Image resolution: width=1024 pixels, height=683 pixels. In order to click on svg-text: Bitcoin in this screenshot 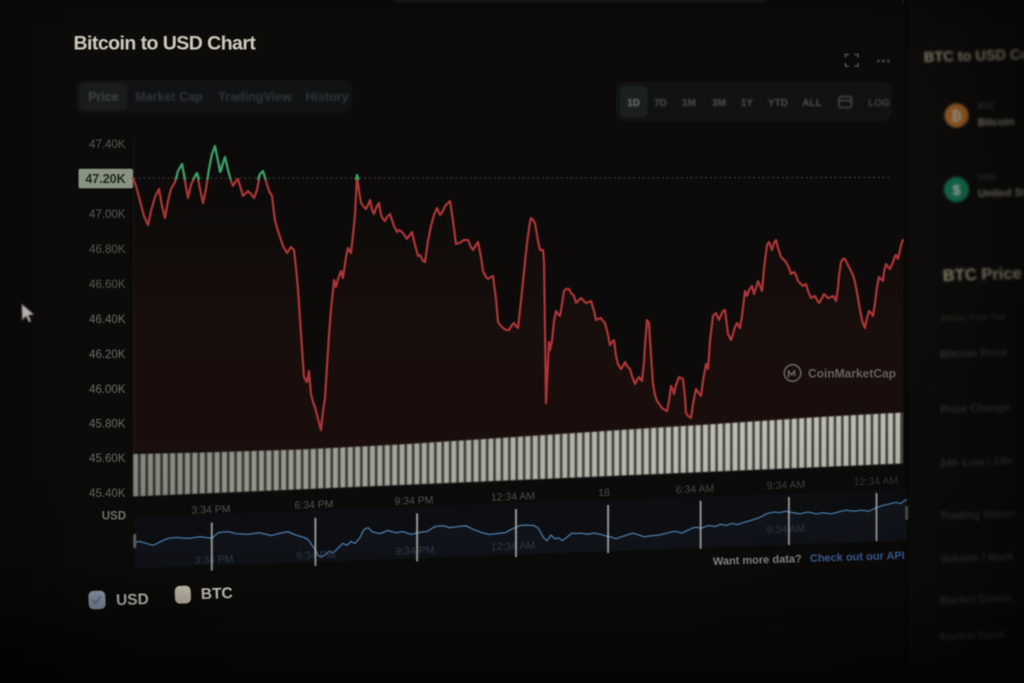, I will do `click(996, 122)`.